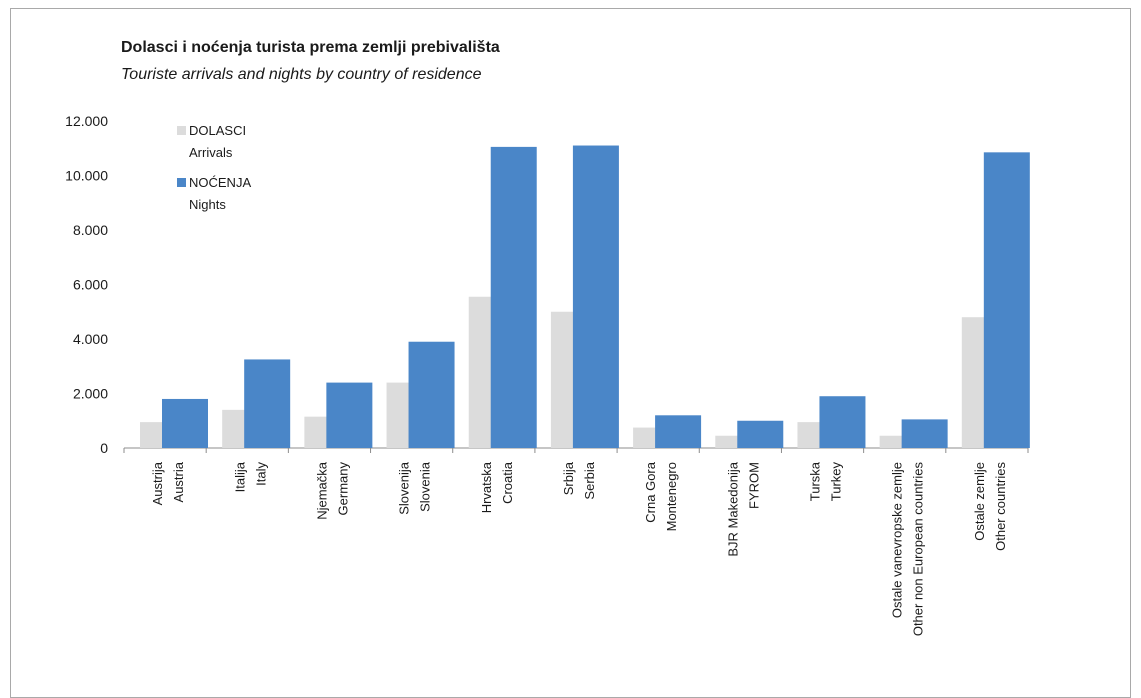 This screenshot has height=698, width=1141. Describe the element at coordinates (753, 485) in the screenshot. I see `x-category-label-english: FYROM` at that location.